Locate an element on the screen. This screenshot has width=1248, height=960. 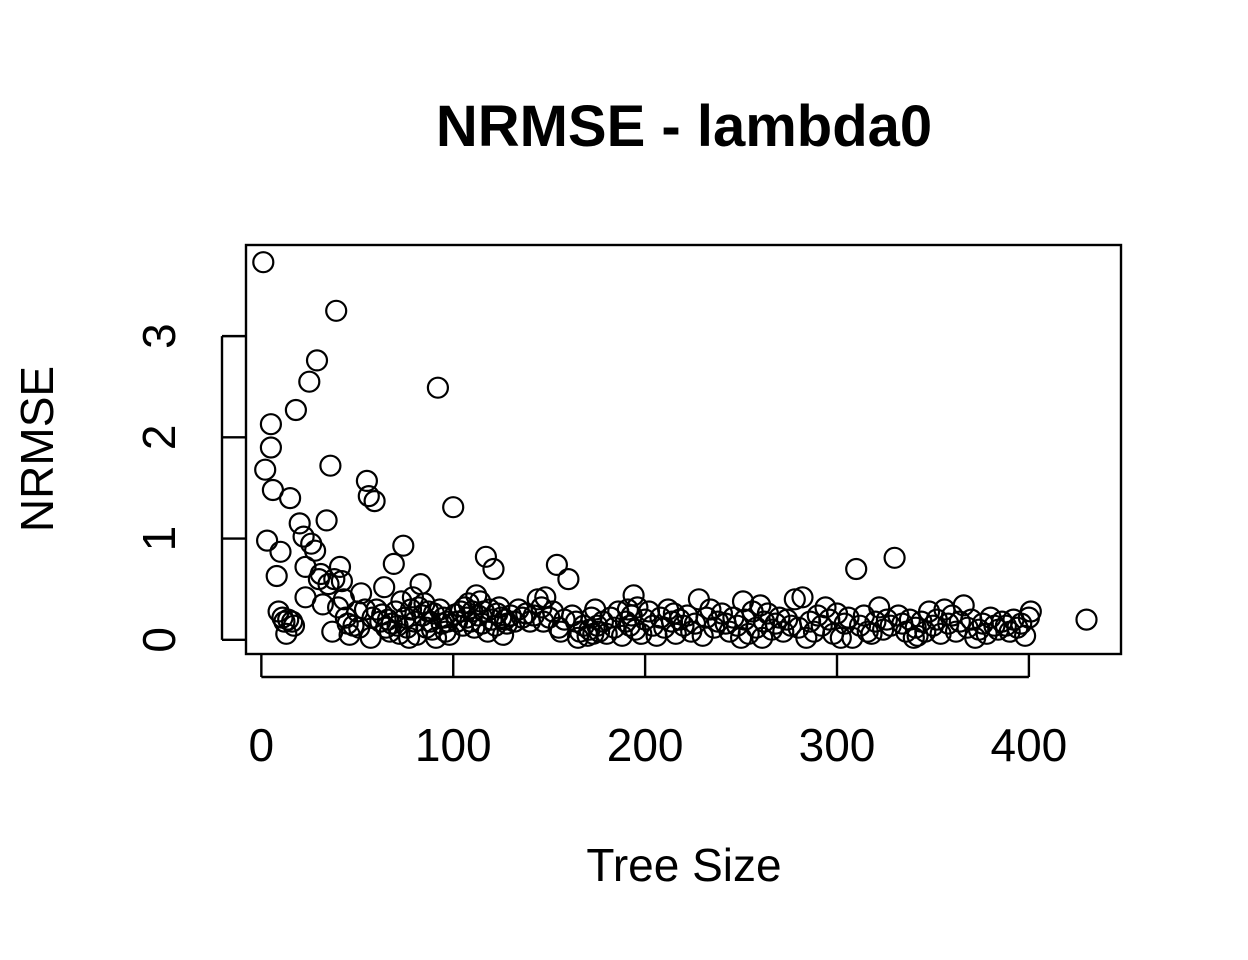
chart-title: NRMSE - lambda0 is located at coordinates (684, 126).